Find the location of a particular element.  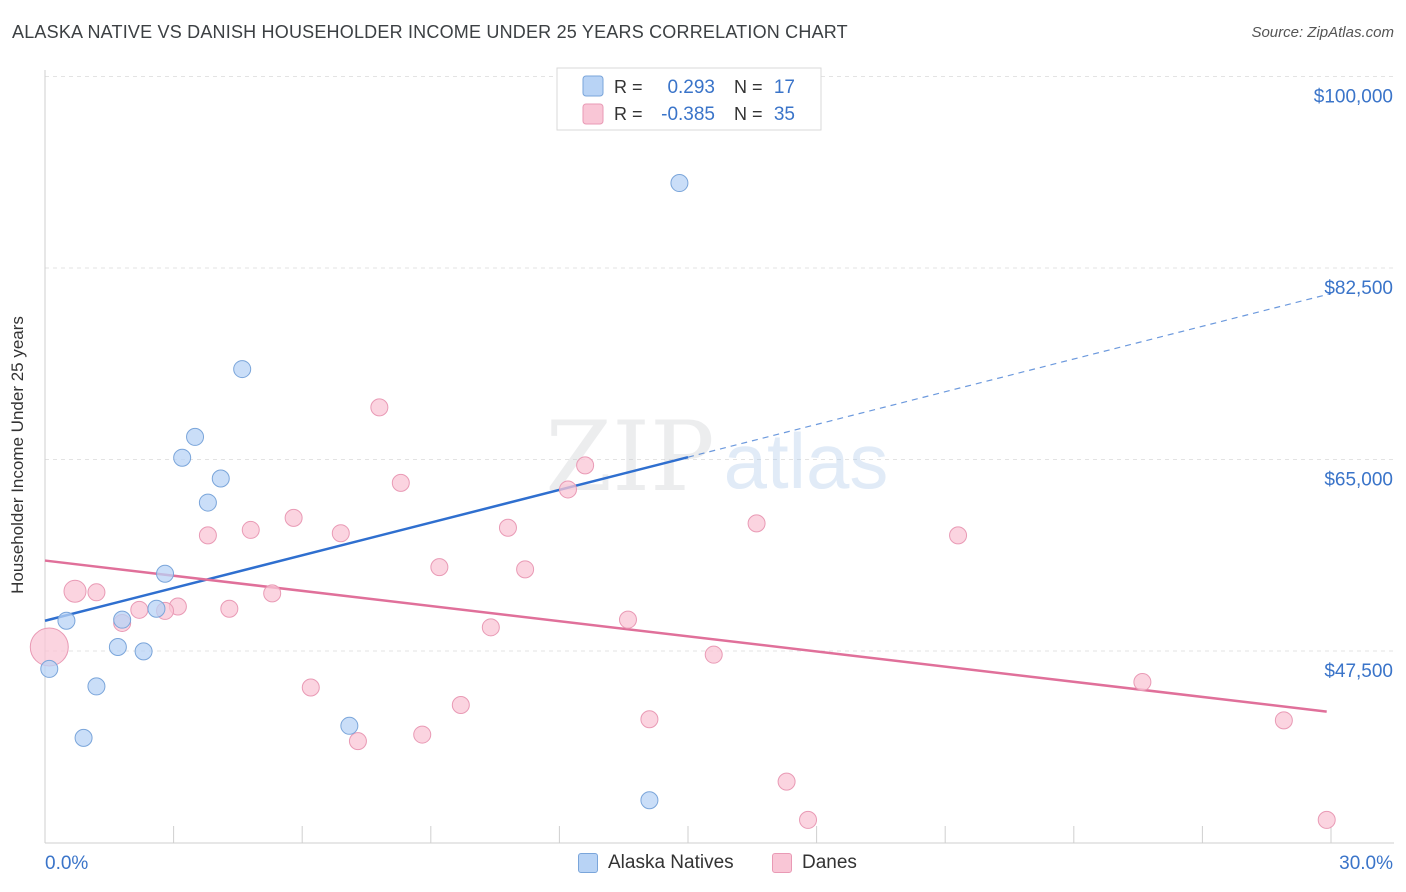

trend-line-alaska-natives is located at coordinates (366, 538).